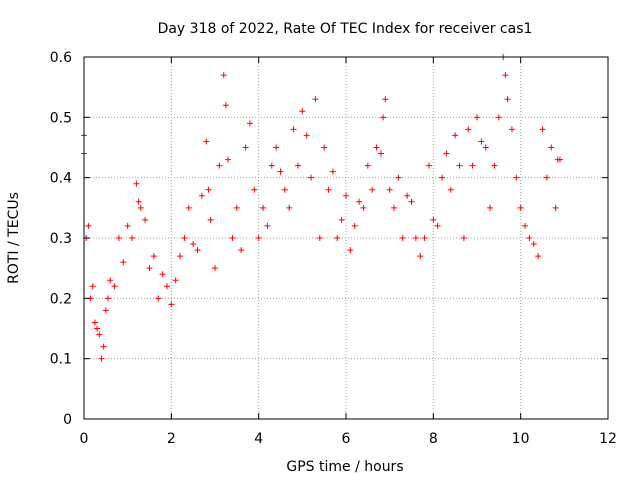  Describe the element at coordinates (61, 239) in the screenshot. I see `y-tick-label: 0.3` at that location.